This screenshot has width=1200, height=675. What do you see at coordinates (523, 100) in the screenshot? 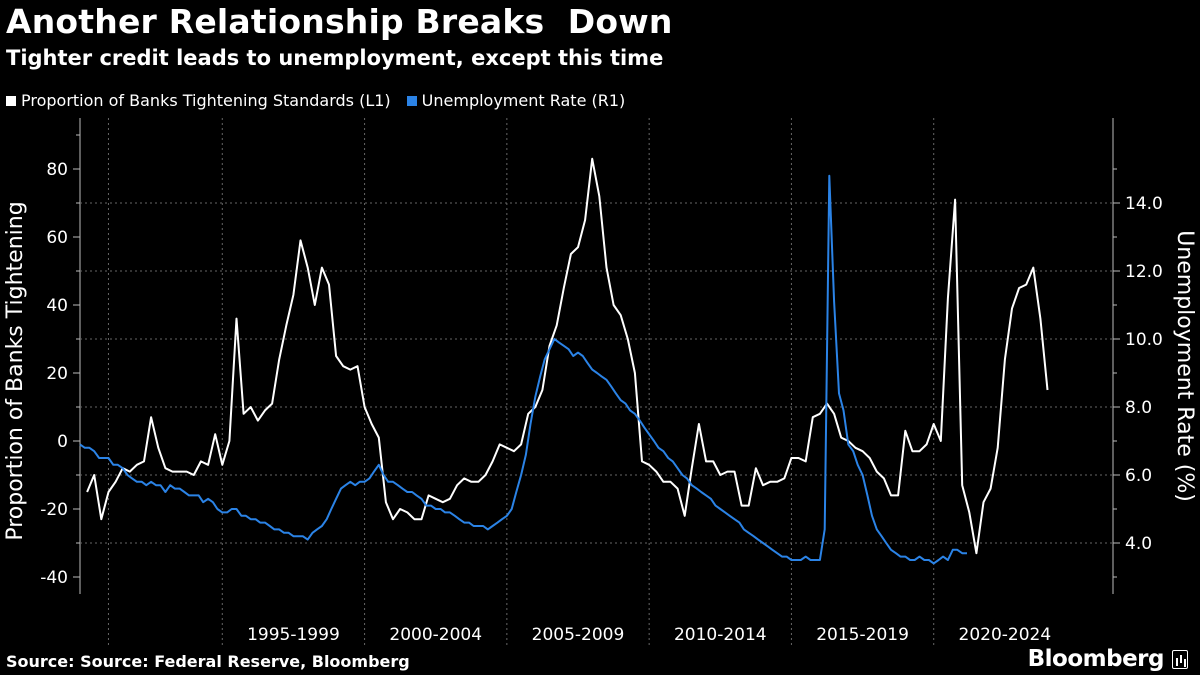
I see `legend-label-unemployment: Unemployment Rate (R1)` at bounding box center [523, 100].